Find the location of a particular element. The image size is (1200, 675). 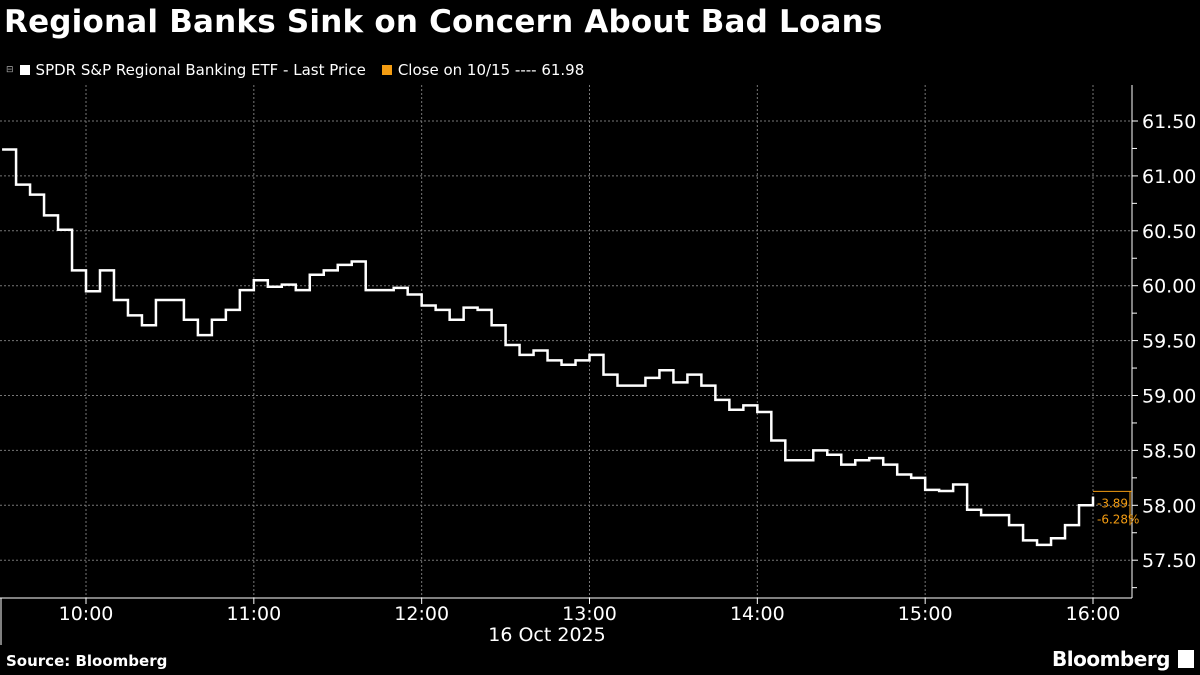

x-tick-label: 14:00 is located at coordinates (757, 614).